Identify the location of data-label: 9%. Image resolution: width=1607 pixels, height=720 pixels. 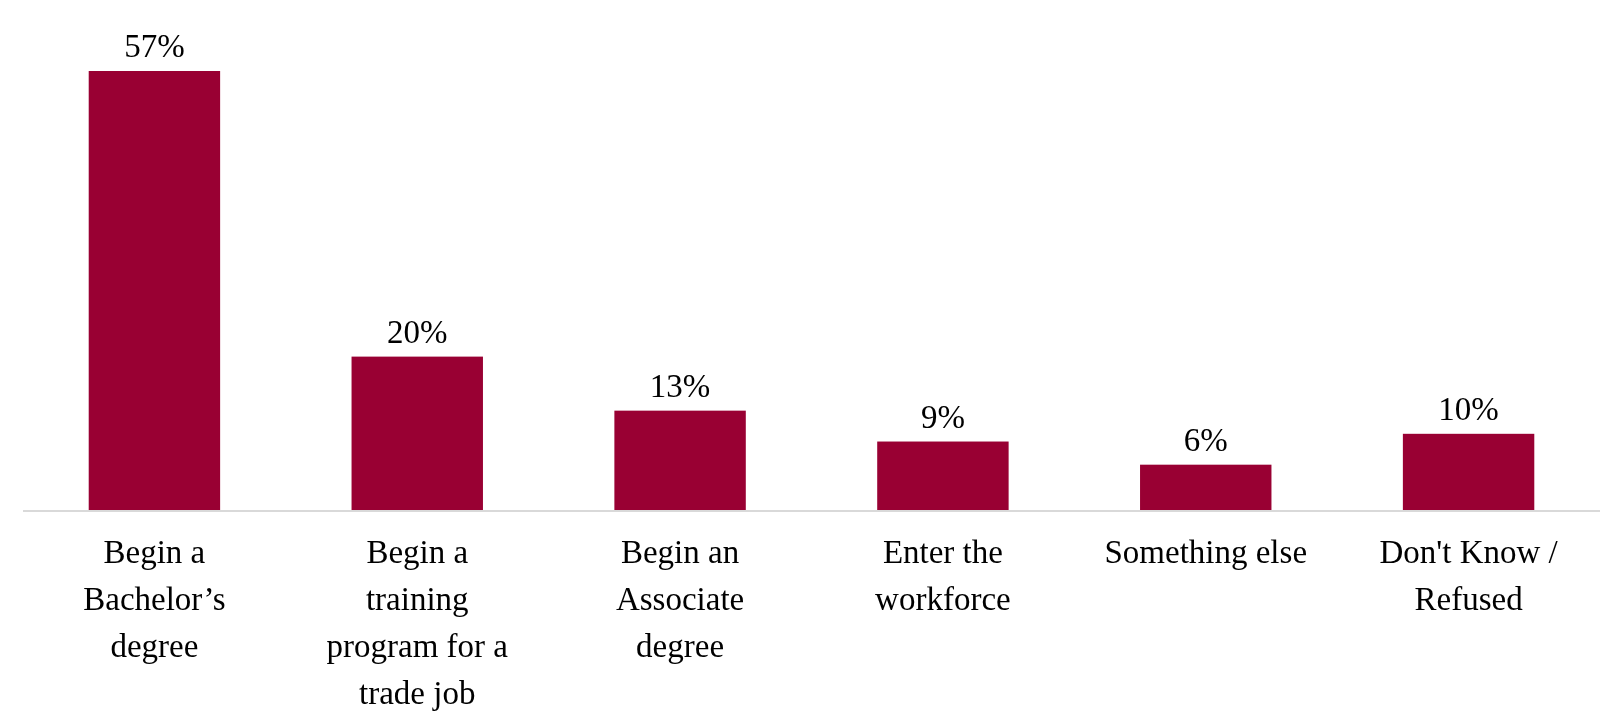
(942, 416).